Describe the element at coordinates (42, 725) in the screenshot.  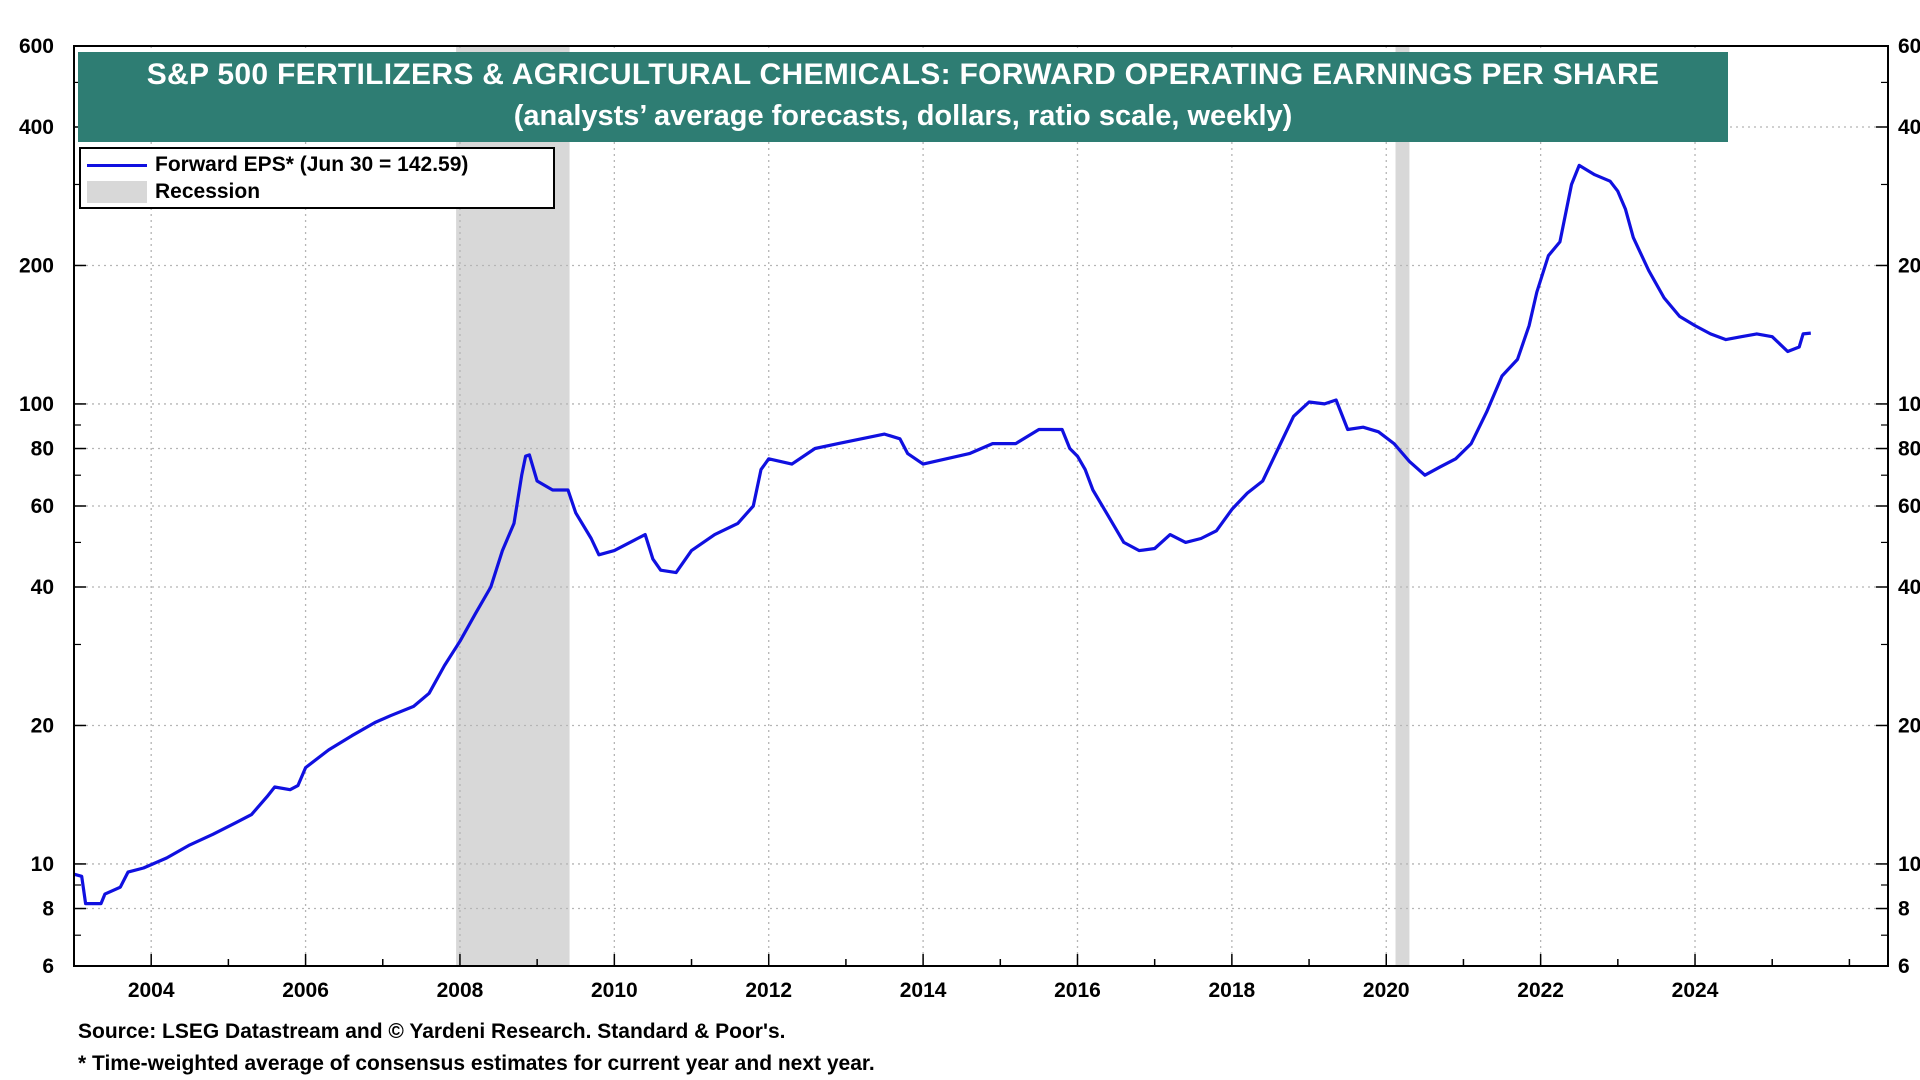
I see `y-tick-label-left: 20` at that location.